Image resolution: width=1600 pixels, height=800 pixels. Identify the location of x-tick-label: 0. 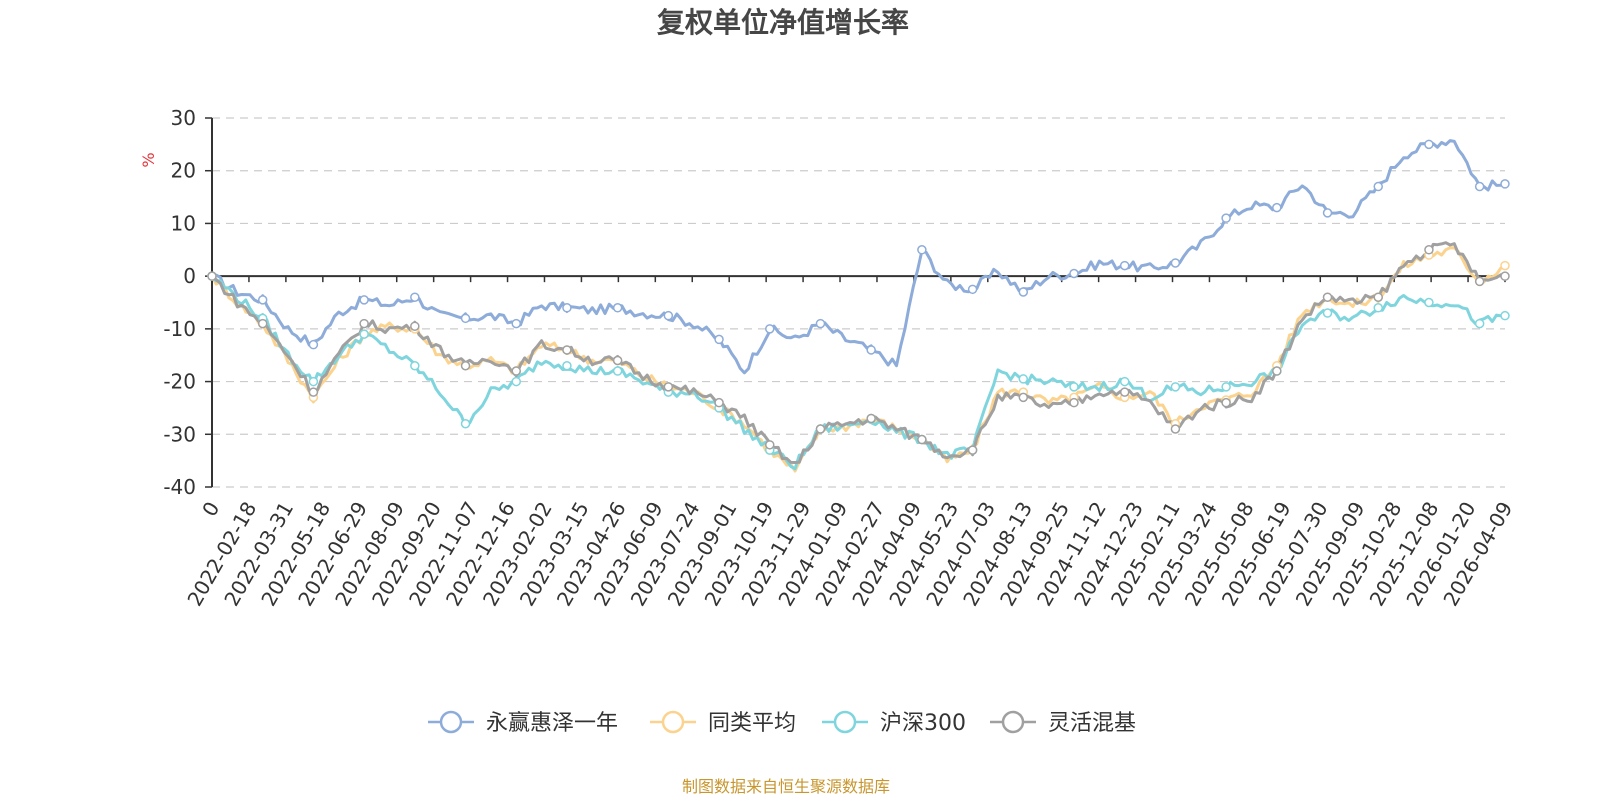
(210, 509).